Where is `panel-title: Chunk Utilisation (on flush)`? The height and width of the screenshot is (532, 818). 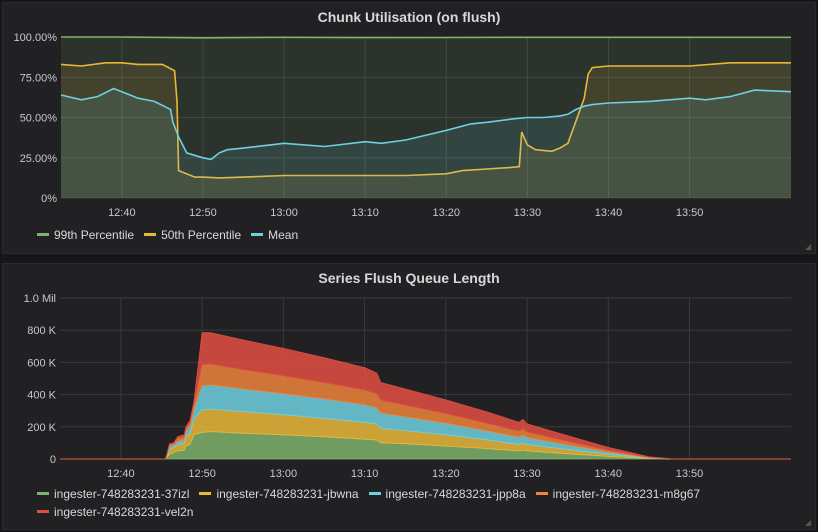 panel-title: Chunk Utilisation (on flush) is located at coordinates (409, 17).